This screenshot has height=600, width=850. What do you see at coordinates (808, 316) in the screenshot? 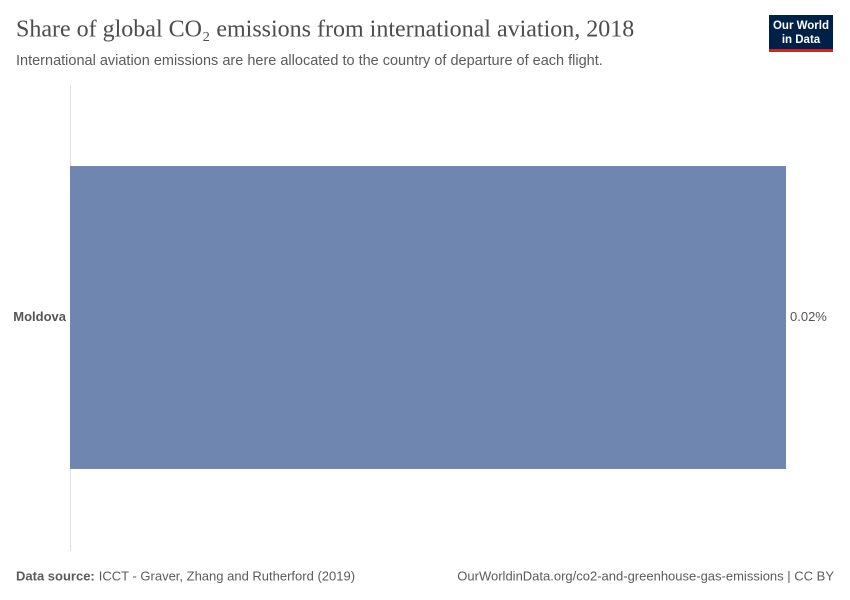
I see `value-label: 0.02%` at bounding box center [808, 316].